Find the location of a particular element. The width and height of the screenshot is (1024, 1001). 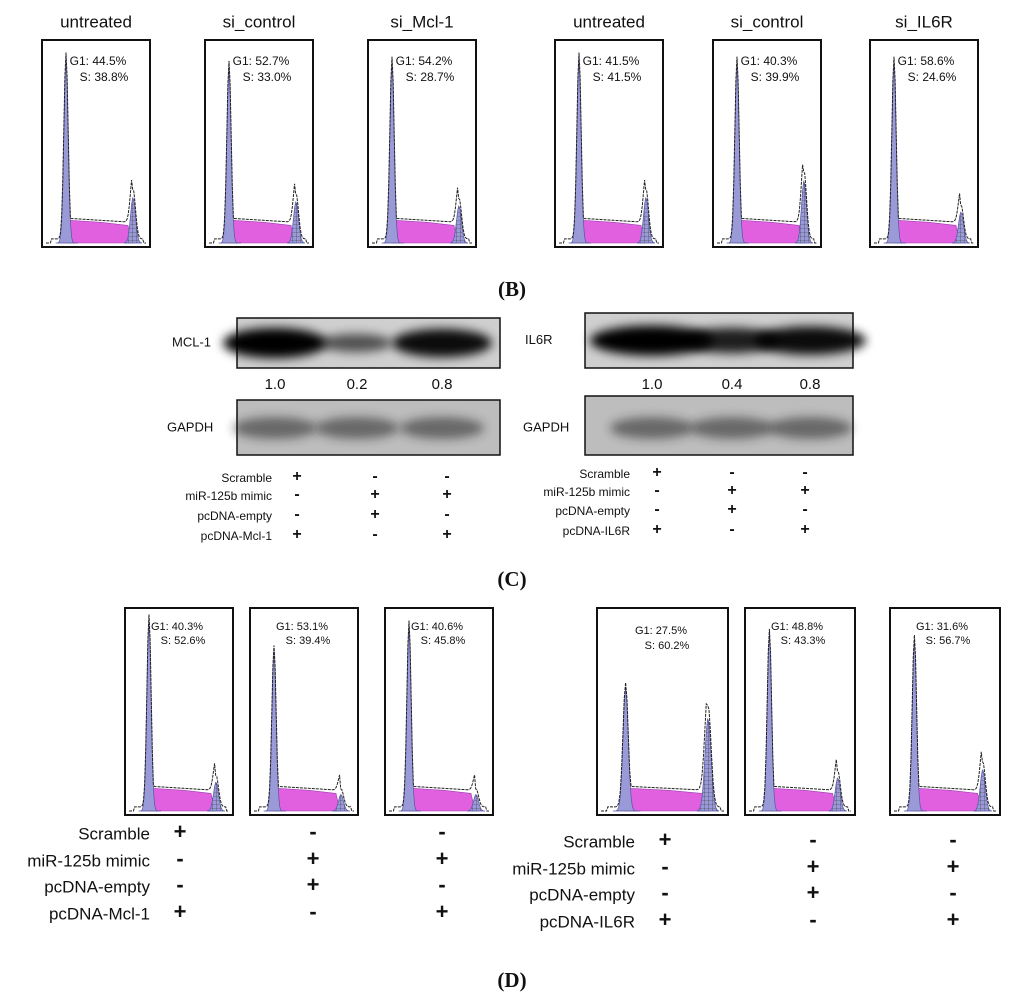

panel-label-text: (C) is located at coordinates (511, 579).